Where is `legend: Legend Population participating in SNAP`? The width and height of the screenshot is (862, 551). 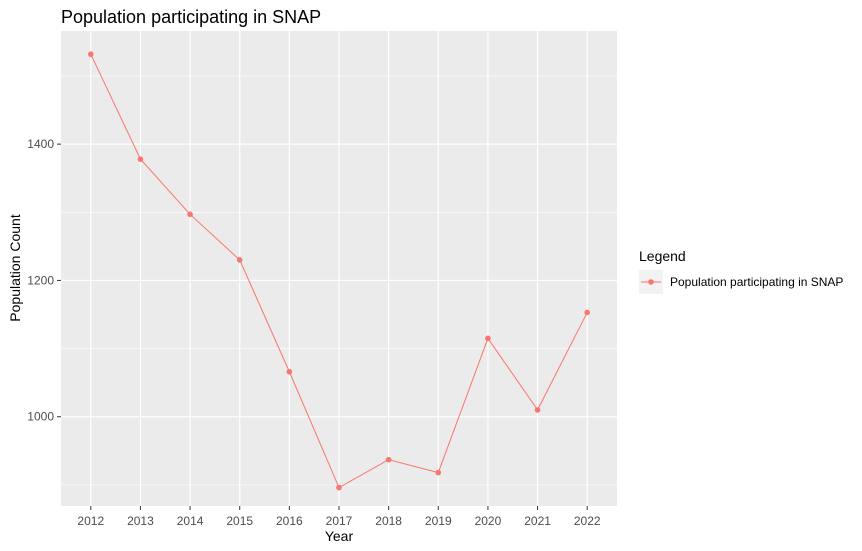
legend: Legend Population participating in SNAP is located at coordinates (741, 271).